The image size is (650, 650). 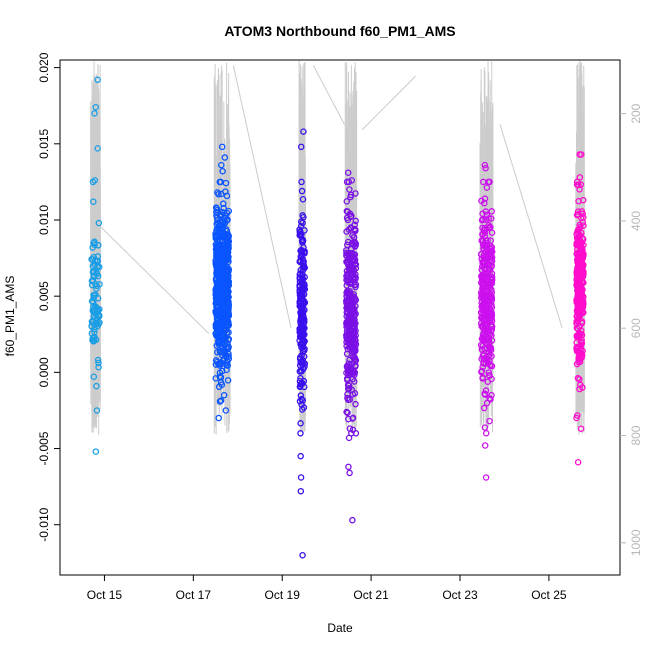 What do you see at coordinates (371, 595) in the screenshot?
I see `x-tick-label: Oct 21` at bounding box center [371, 595].